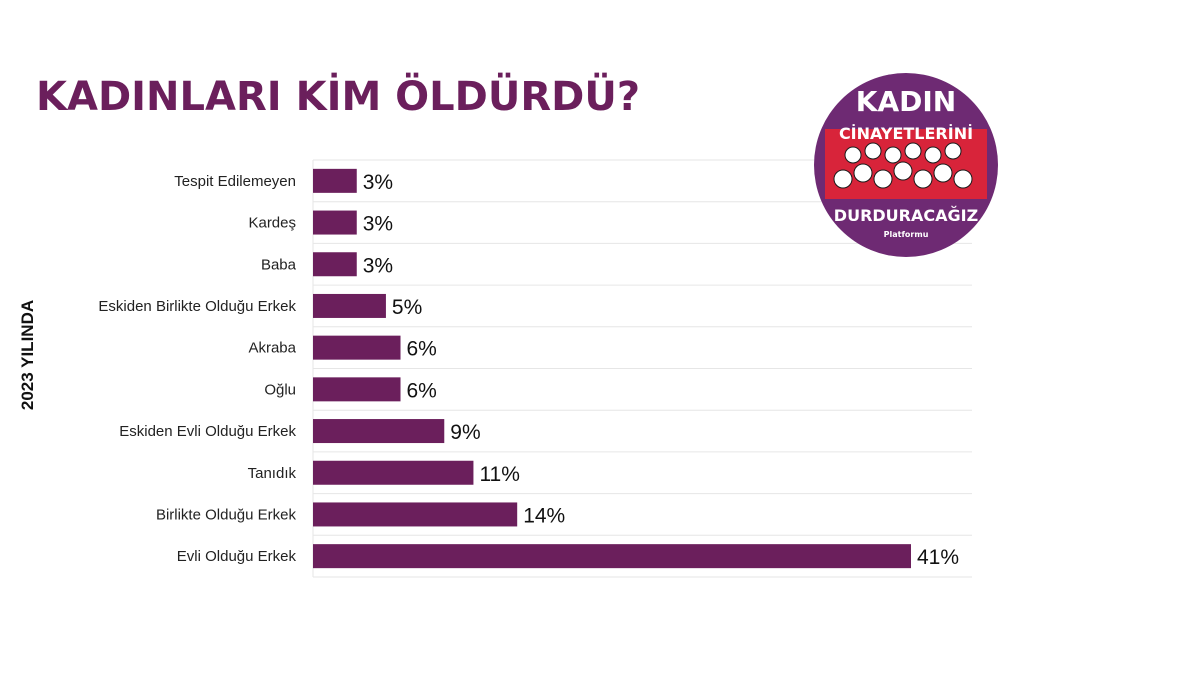 This screenshot has height=675, width=1200. Describe the element at coordinates (279, 264) in the screenshot. I see `category-label: Baba` at that location.